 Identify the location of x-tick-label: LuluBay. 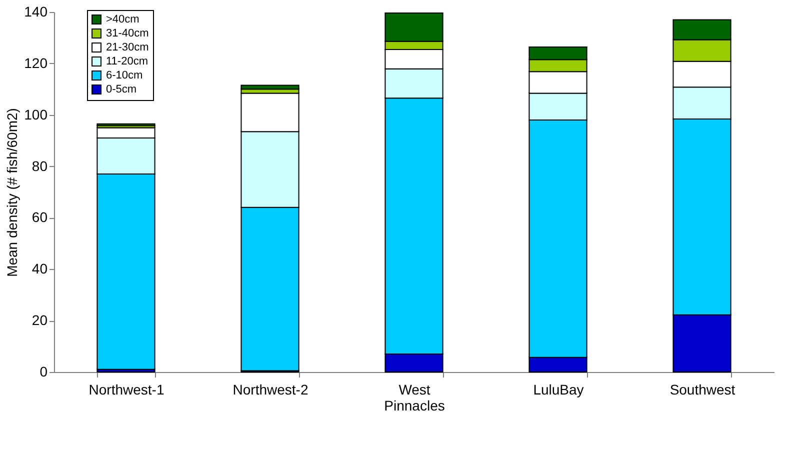
(558, 390).